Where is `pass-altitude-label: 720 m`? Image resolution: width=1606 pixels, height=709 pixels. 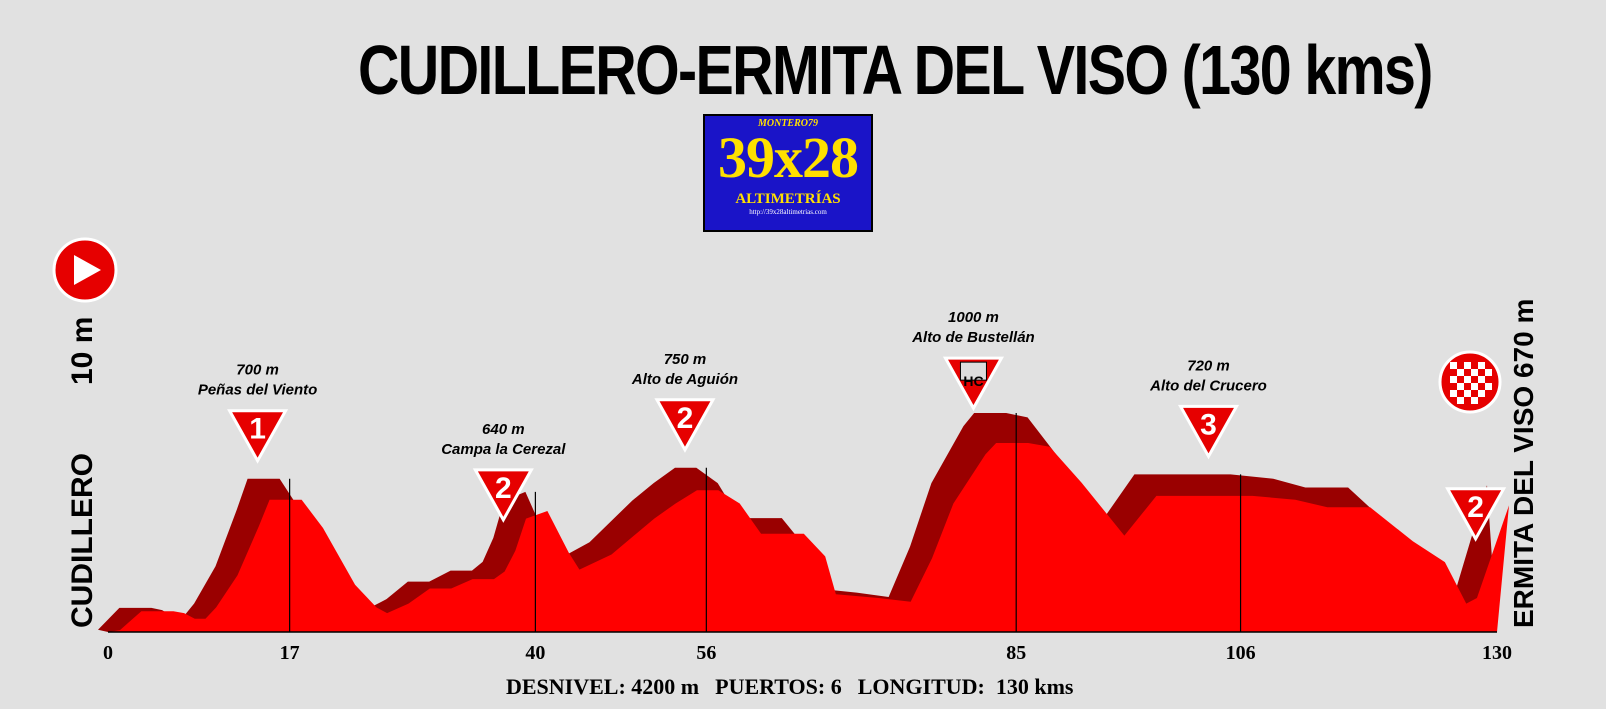 pass-altitude-label: 720 m is located at coordinates (1208, 365).